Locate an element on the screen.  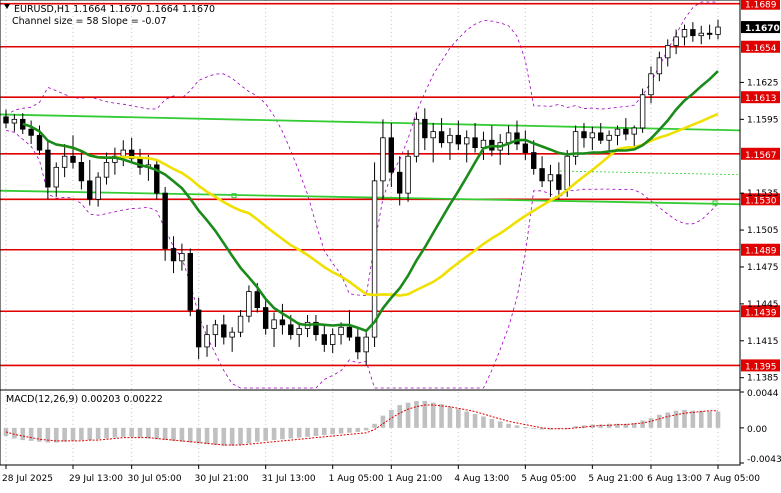
time-tick-label: 30 Jul 21:00 is located at coordinates (222, 479).